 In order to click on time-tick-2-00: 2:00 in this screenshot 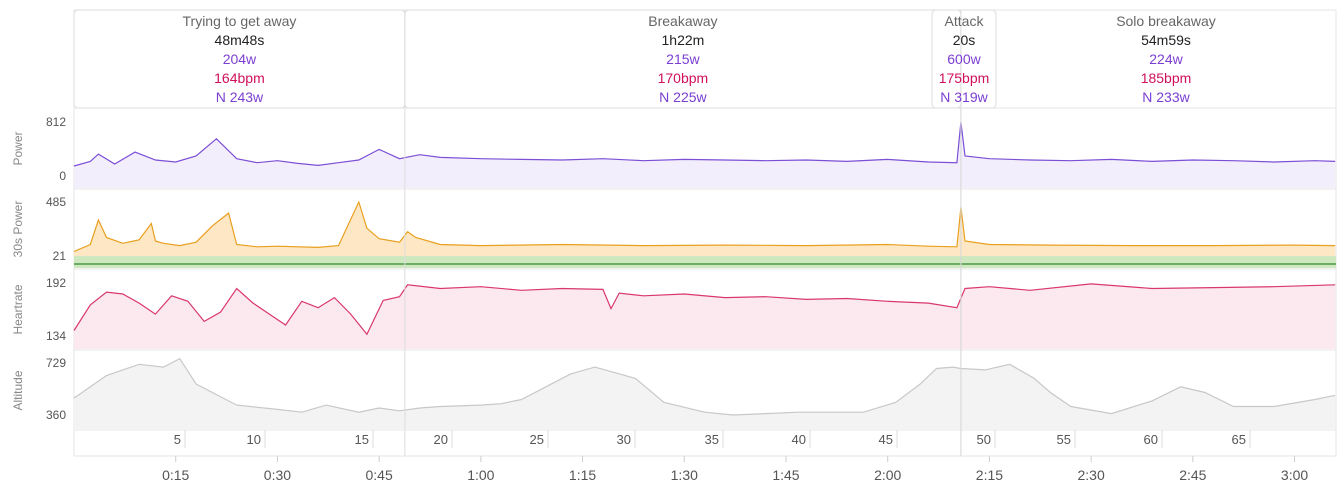, I will do `click(887, 475)`.